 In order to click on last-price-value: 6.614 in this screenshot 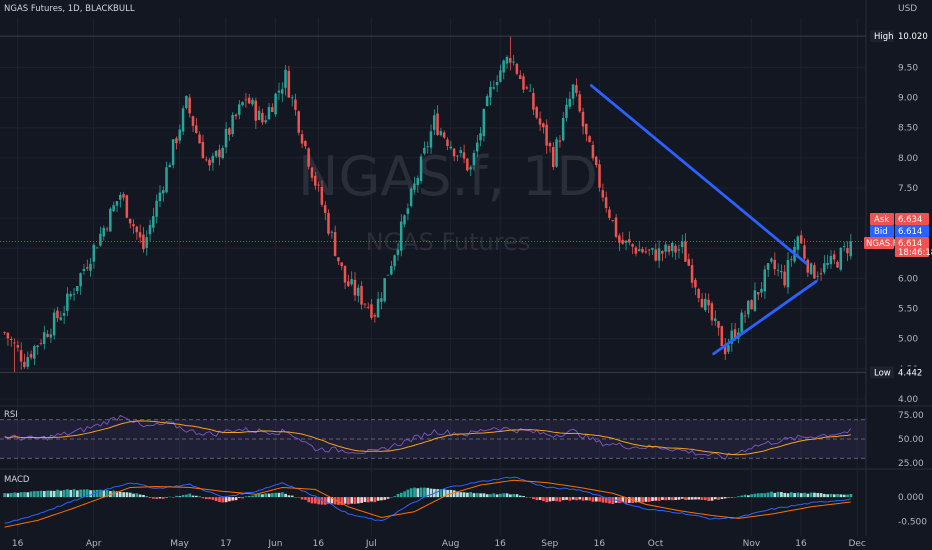, I will do `click(910, 244)`.